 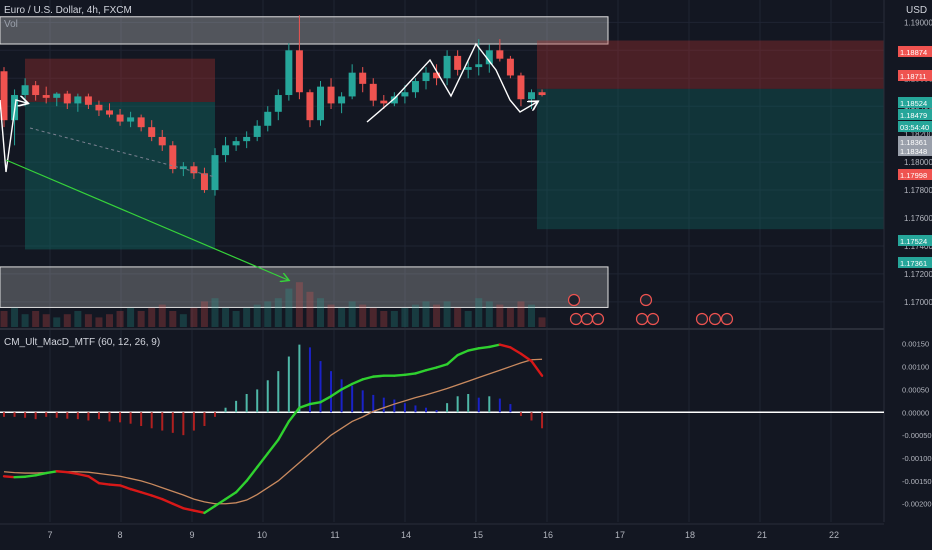 What do you see at coordinates (690, 535) in the screenshot?
I see `time-tick-label: 18` at bounding box center [690, 535].